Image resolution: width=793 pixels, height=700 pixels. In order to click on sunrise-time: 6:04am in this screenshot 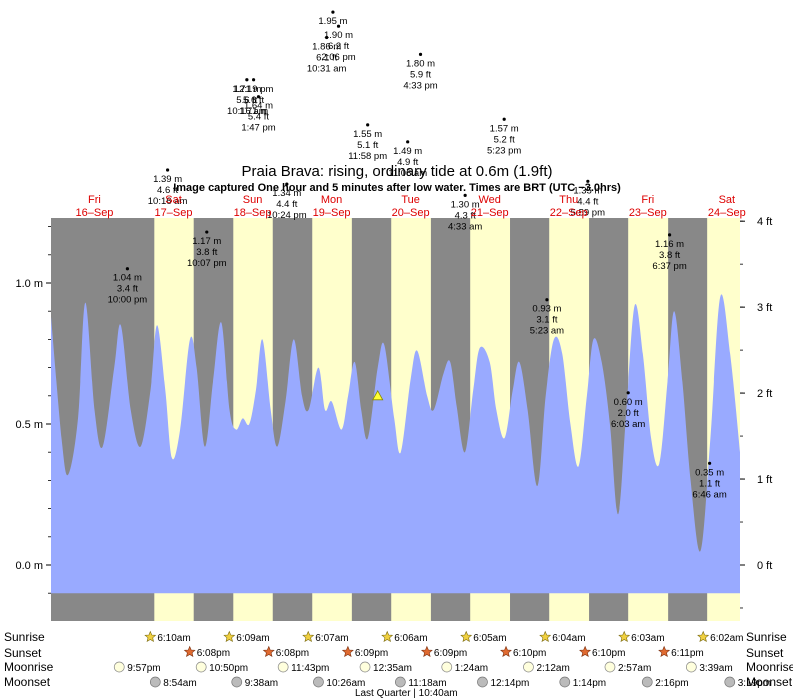, I will do `click(568, 638)`.